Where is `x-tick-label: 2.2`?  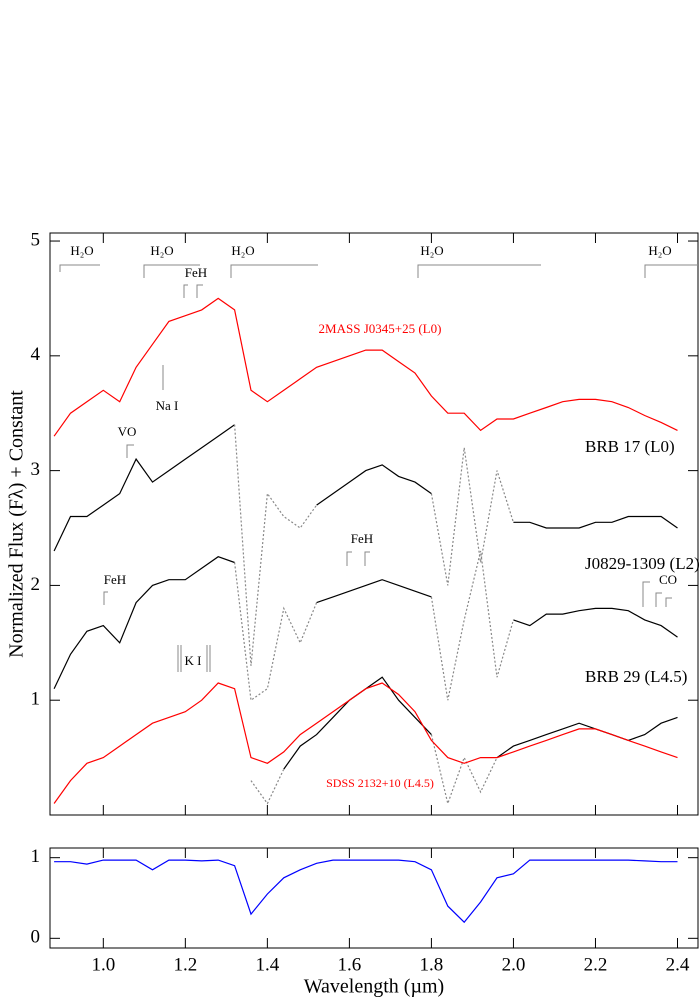
x-tick-label: 2.2 is located at coordinates (596, 964).